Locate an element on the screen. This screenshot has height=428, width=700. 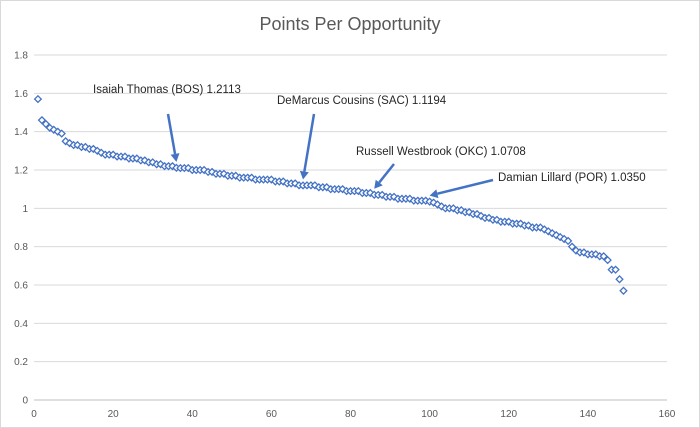
annotation-label: Isaiah Thomas (BOS) 1.2113 is located at coordinates (167, 90).